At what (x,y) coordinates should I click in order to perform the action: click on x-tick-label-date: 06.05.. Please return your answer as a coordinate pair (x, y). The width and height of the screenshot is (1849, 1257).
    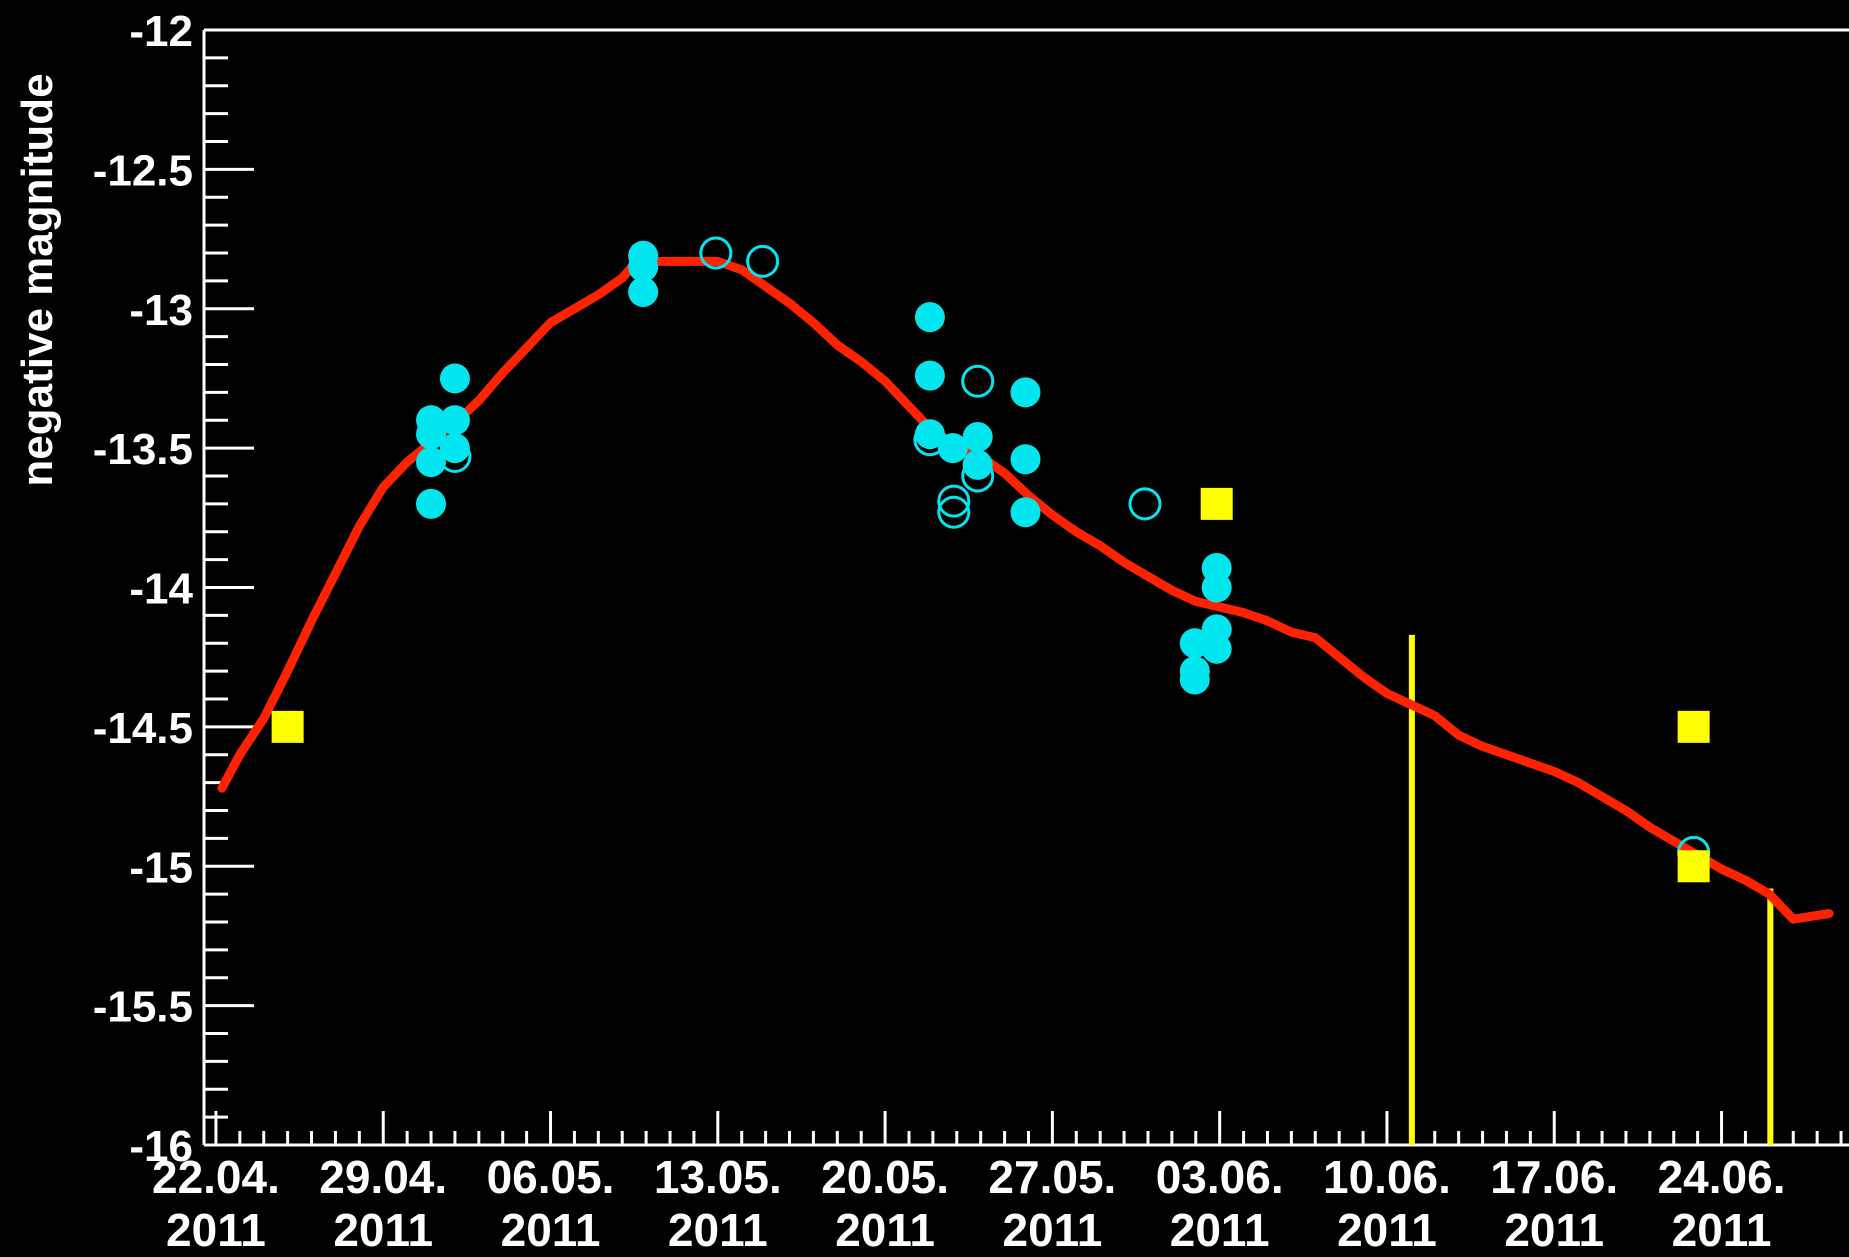
    Looking at the image, I should click on (551, 1177).